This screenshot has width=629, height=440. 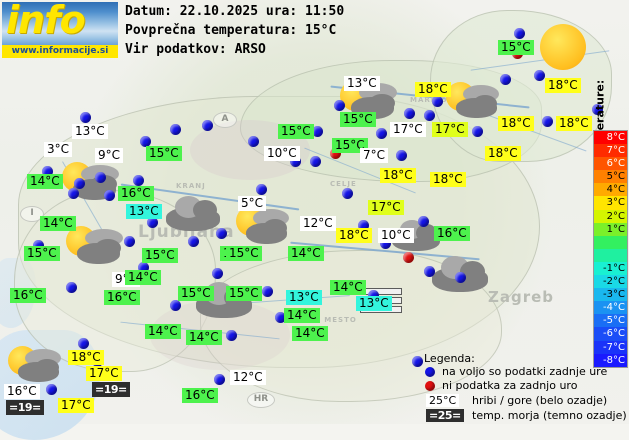 What do you see at coordinates (381, 291) in the screenshot?
I see `fog-bar` at bounding box center [381, 291].